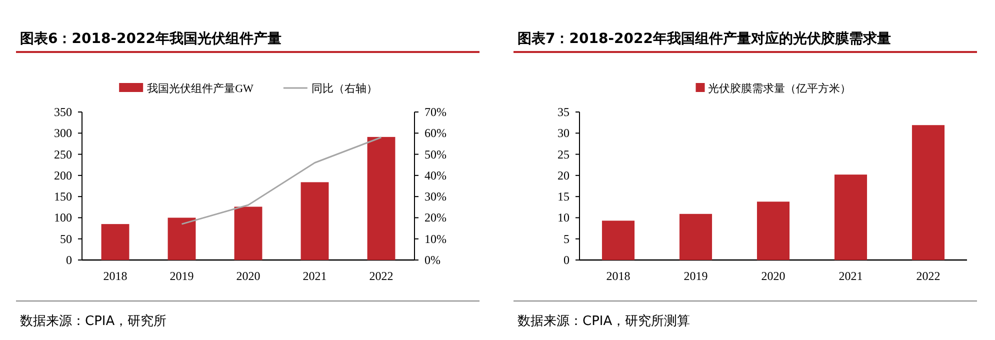 This screenshot has width=995, height=340. What do you see at coordinates (435, 133) in the screenshot?
I see `y2-tick-label: 60%` at bounding box center [435, 133].